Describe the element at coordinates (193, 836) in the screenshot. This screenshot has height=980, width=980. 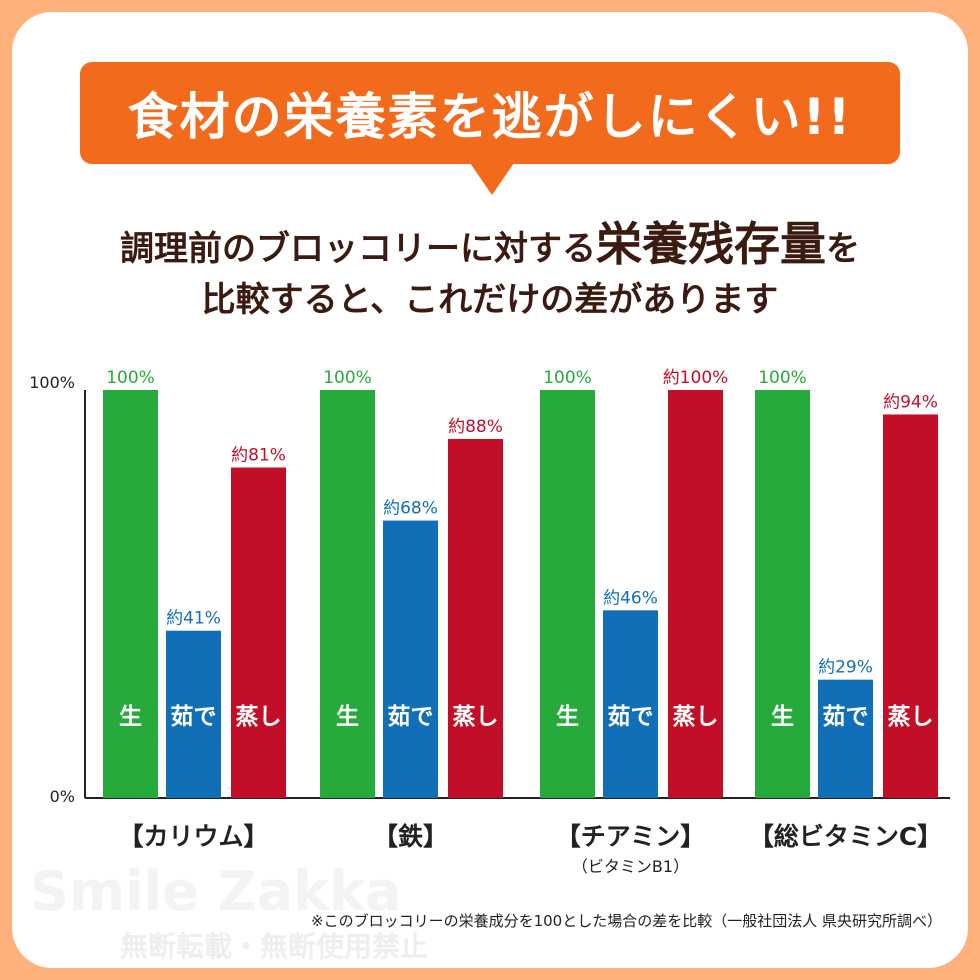
I see `x-category-label: 【カリウム】` at that location.